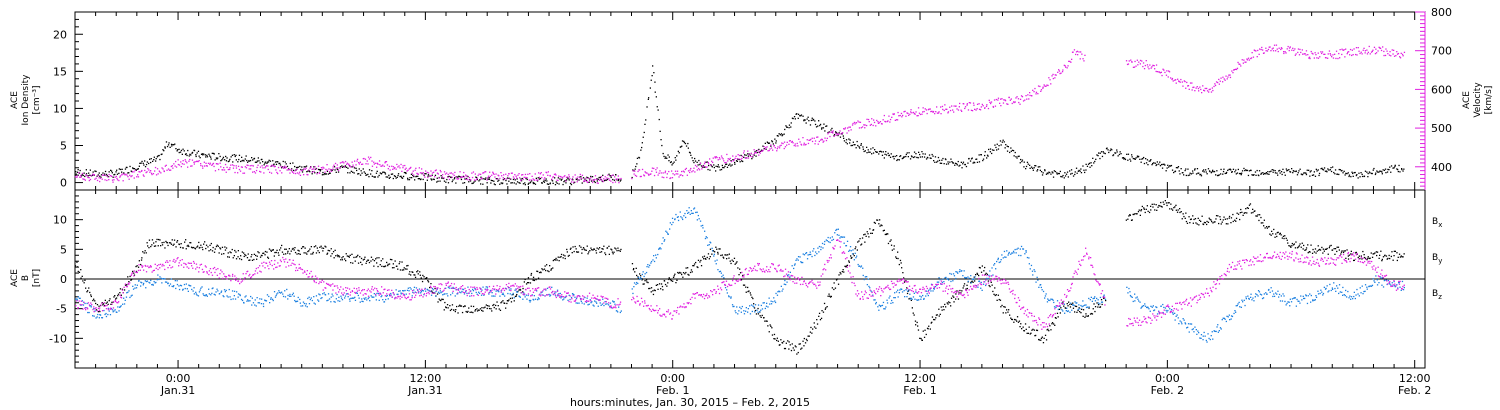 Image resolution: width=1500 pixels, height=410 pixels. I want to click on bottom-left-axis-title-line-2: [nT], so click(37, 278).